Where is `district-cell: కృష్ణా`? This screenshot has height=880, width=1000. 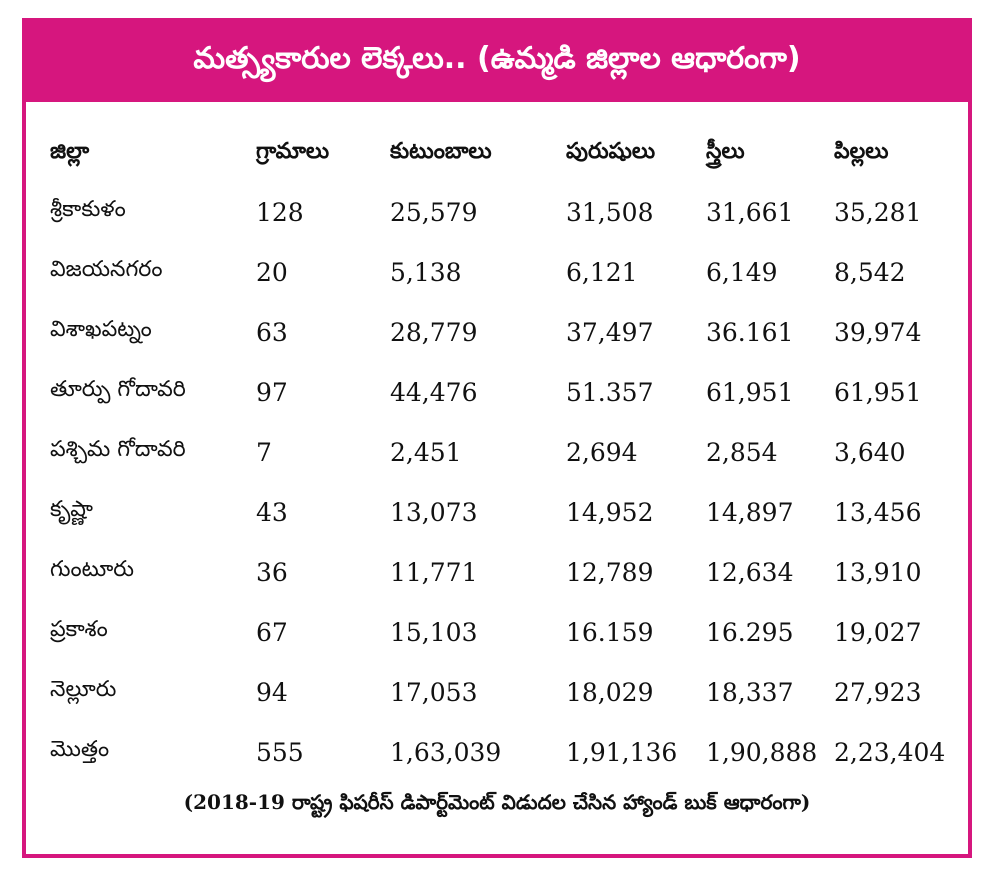
district-cell: కృష్ణా is located at coordinates (71, 509).